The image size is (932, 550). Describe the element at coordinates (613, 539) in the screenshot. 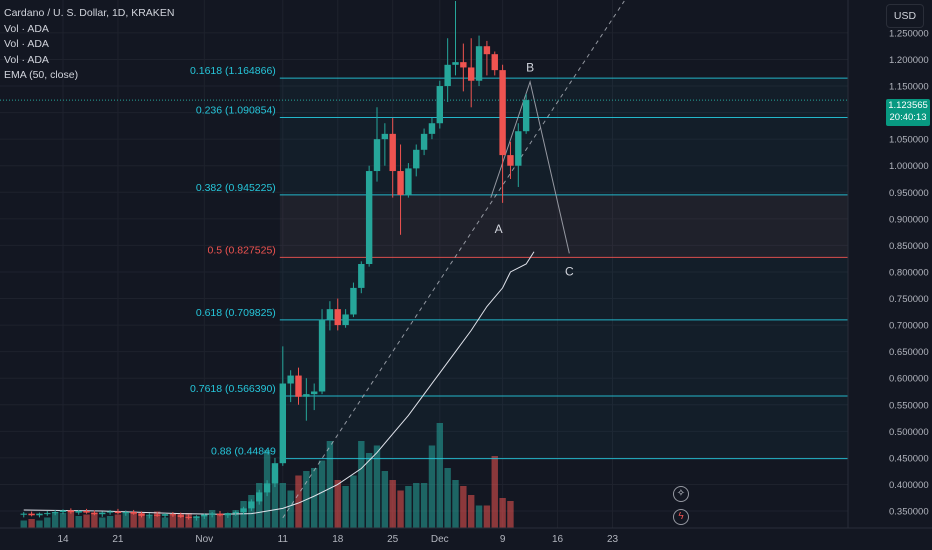

I see `x-tick-label: 23` at that location.